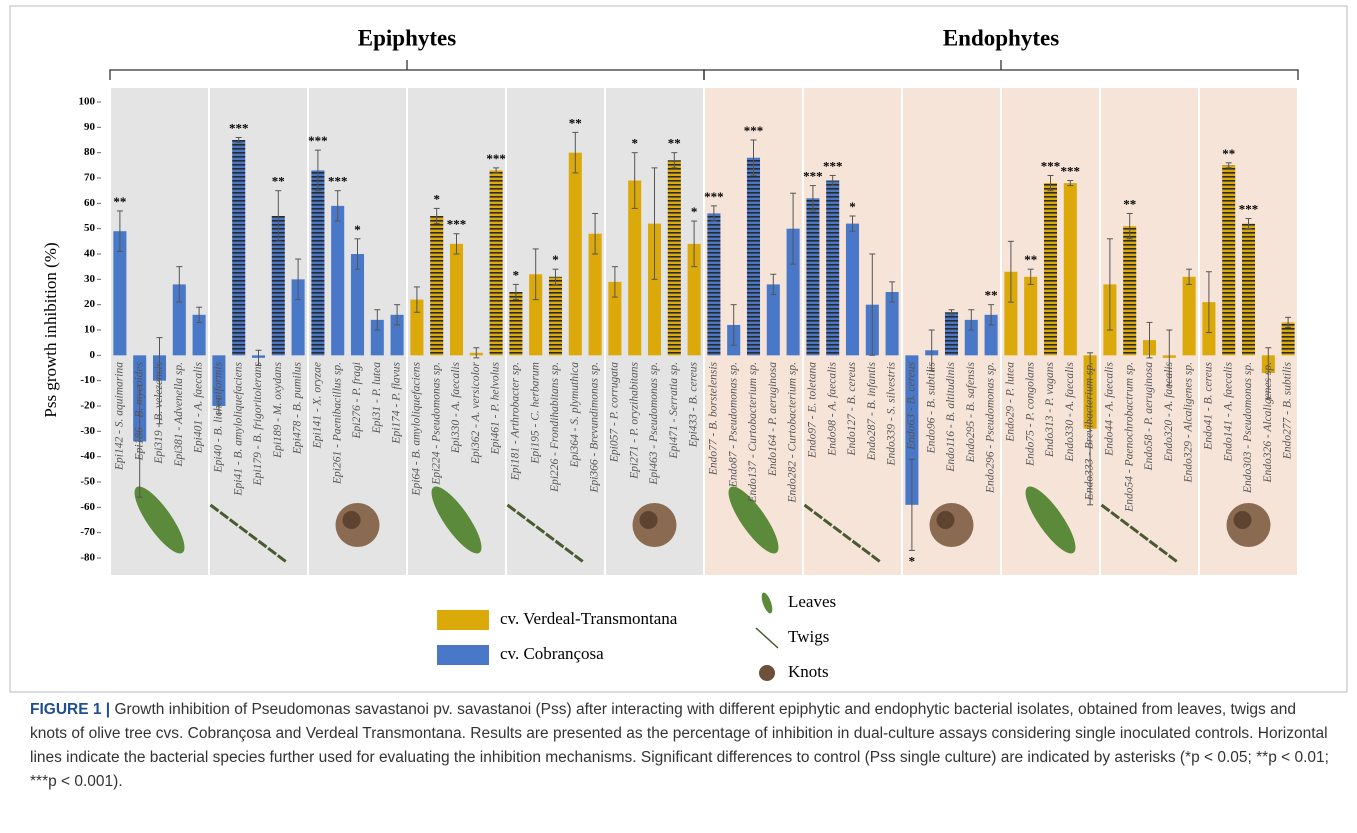 The width and height of the screenshot is (1357, 833). What do you see at coordinates (90, 127) in the screenshot?
I see `y-tick-label: 90` at bounding box center [90, 127].